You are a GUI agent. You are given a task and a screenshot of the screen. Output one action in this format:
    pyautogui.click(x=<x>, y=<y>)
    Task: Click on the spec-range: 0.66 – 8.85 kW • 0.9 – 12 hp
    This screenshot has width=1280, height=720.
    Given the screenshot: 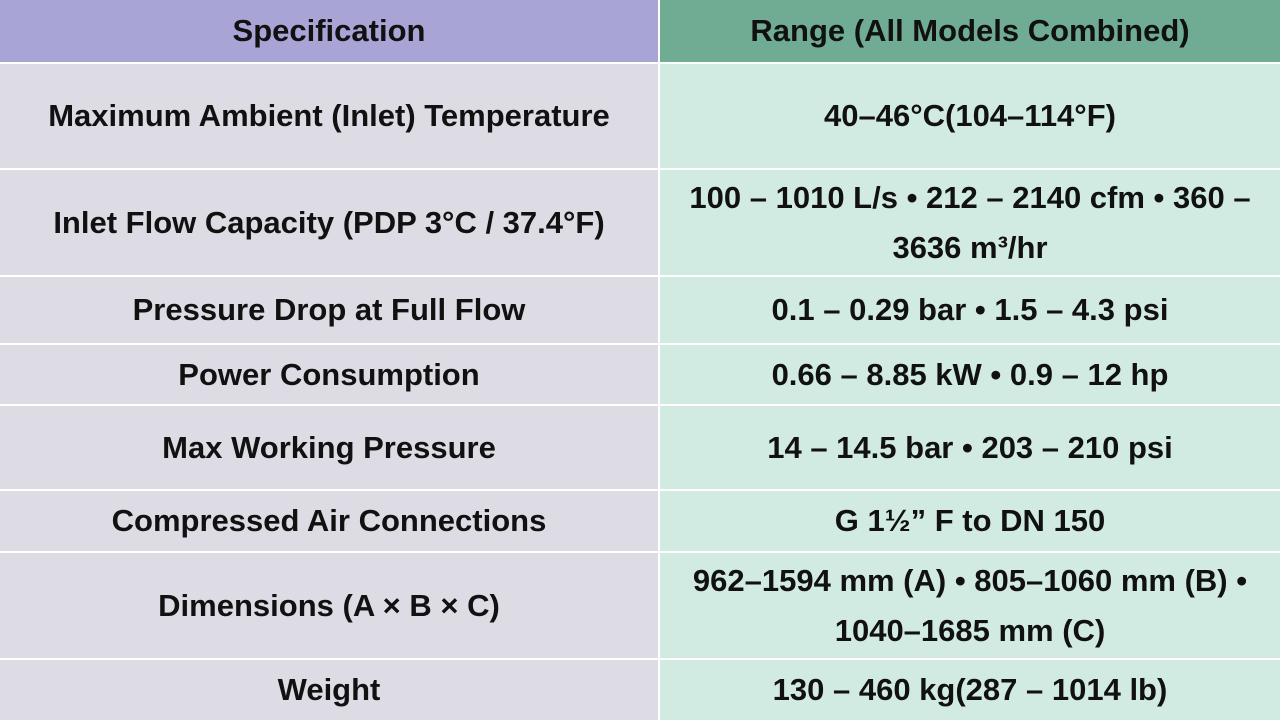 What is the action you would take?
    pyautogui.click(x=970, y=374)
    